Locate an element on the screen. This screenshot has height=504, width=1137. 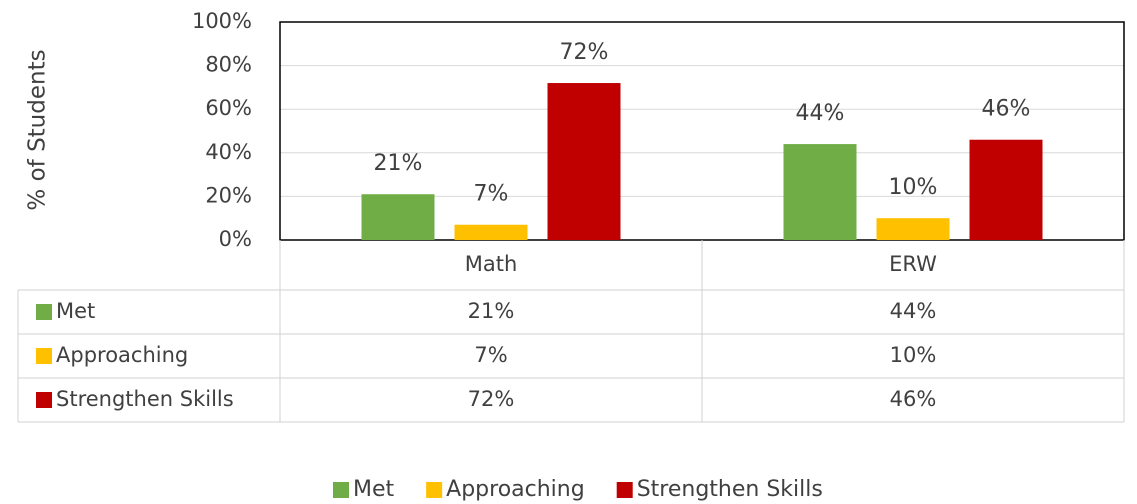
data-label: 72% is located at coordinates (584, 52).